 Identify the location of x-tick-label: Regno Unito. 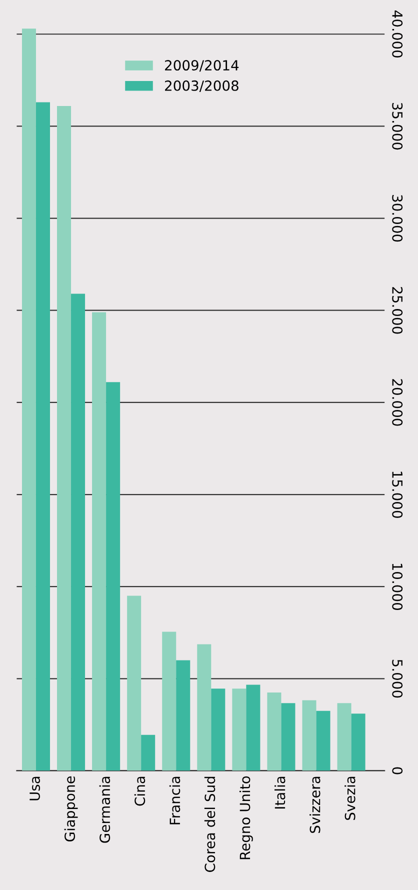
(246, 818).